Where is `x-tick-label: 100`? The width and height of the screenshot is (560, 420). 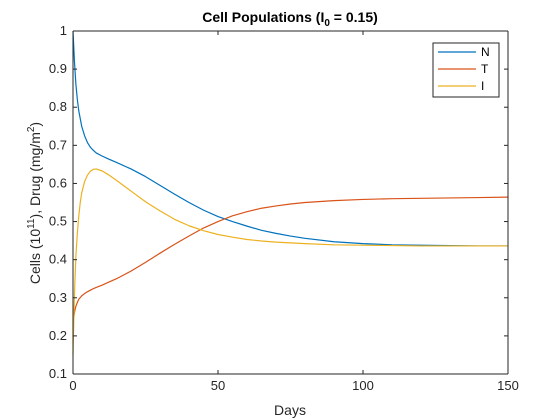
x-tick-label: 100 is located at coordinates (363, 385).